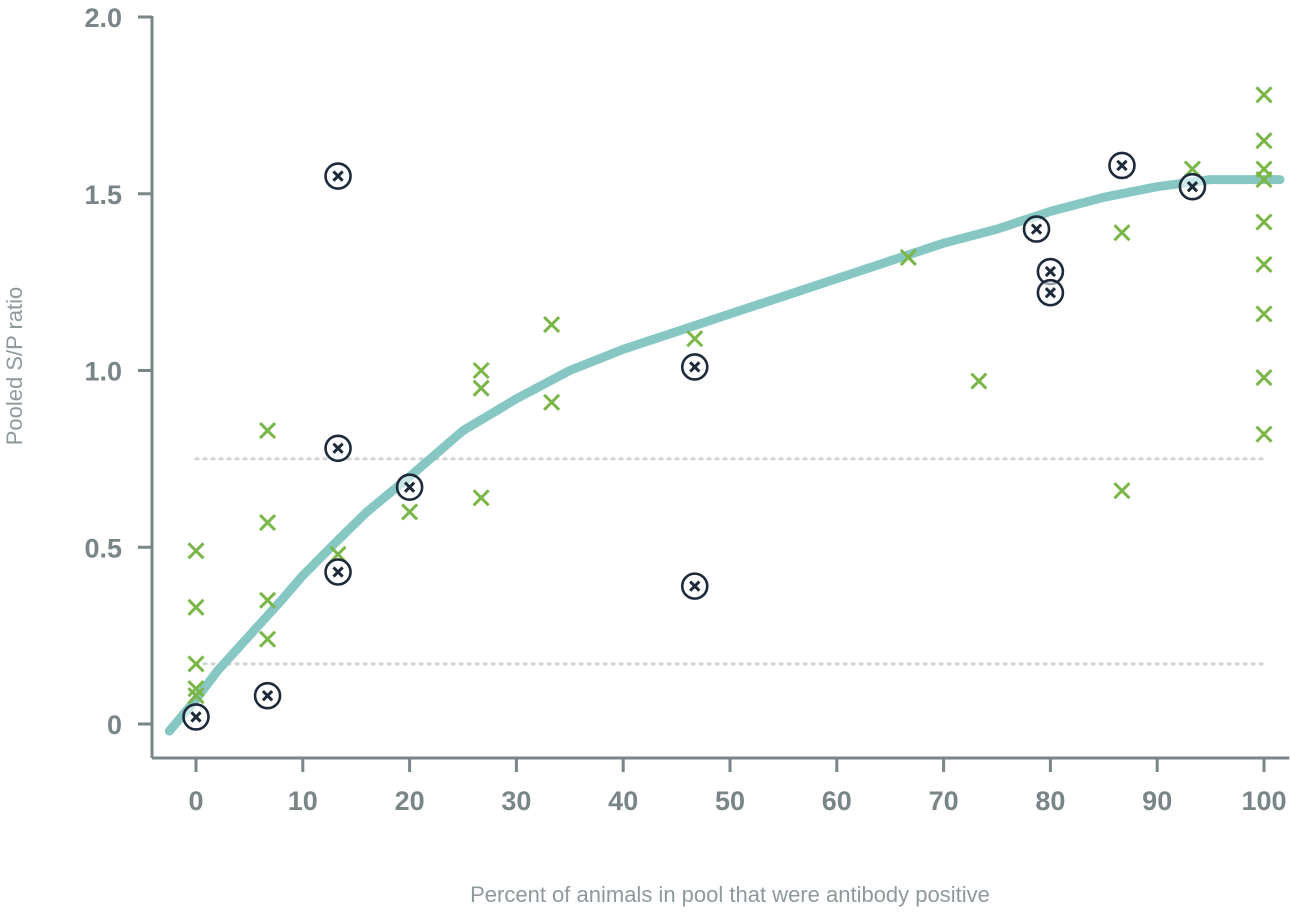 The height and width of the screenshot is (913, 1291). Describe the element at coordinates (1050, 801) in the screenshot. I see `x-tick-label: 80` at that location.